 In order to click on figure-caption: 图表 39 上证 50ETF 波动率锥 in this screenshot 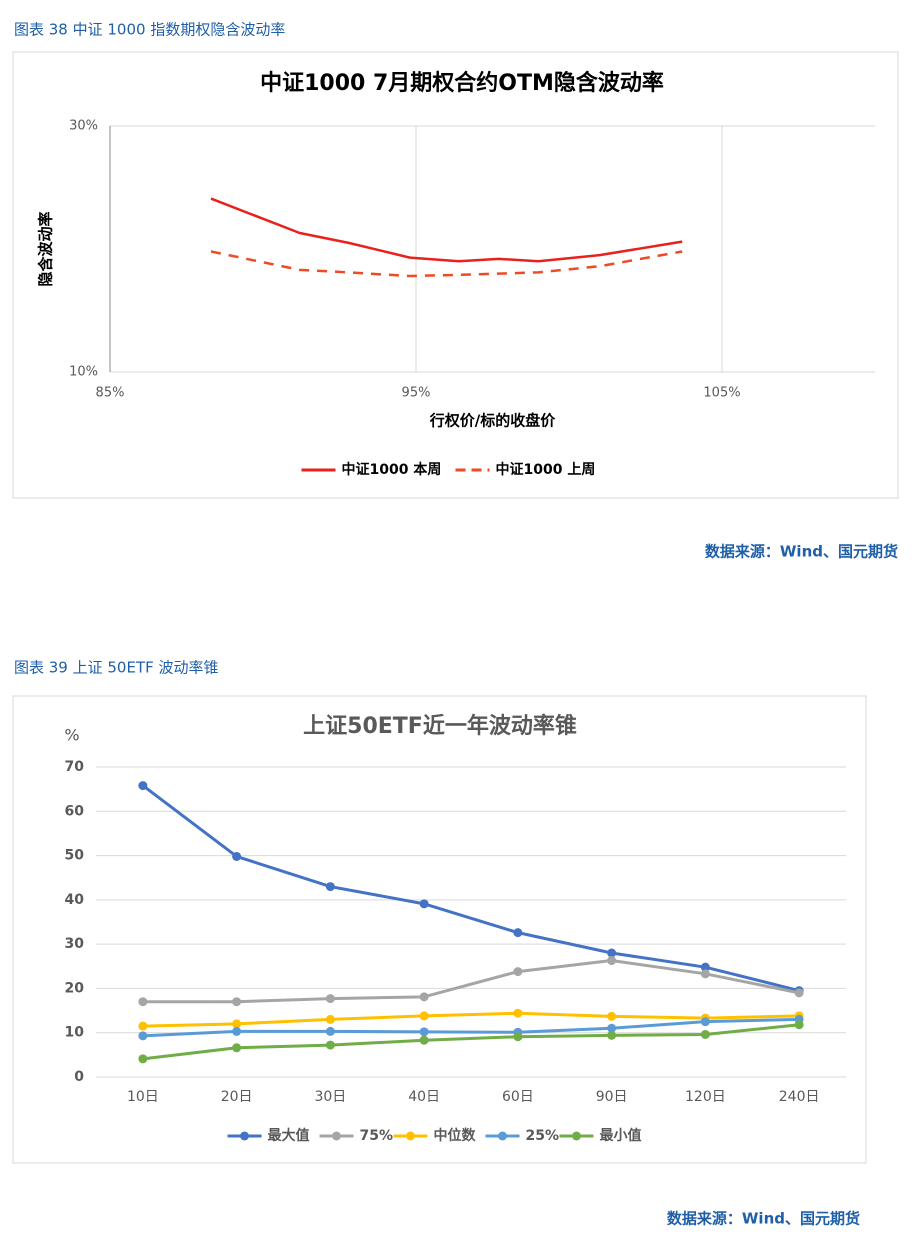, I will do `click(116, 668)`.